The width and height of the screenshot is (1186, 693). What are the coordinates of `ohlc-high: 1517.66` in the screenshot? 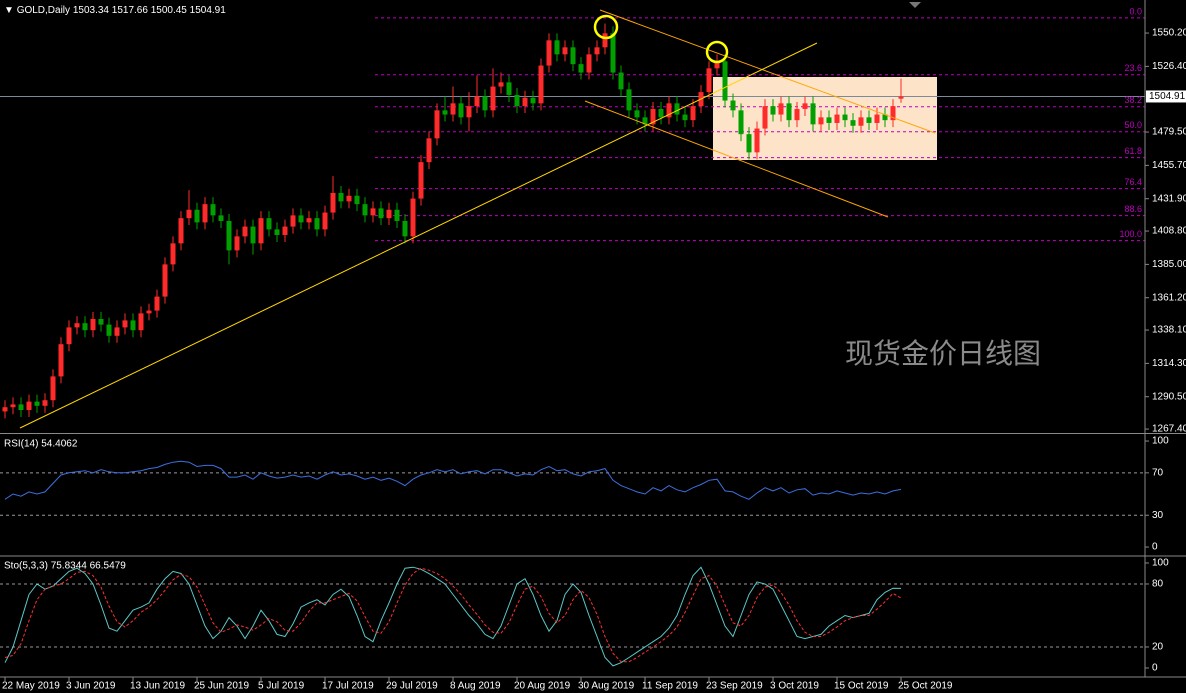 It's located at (130, 10).